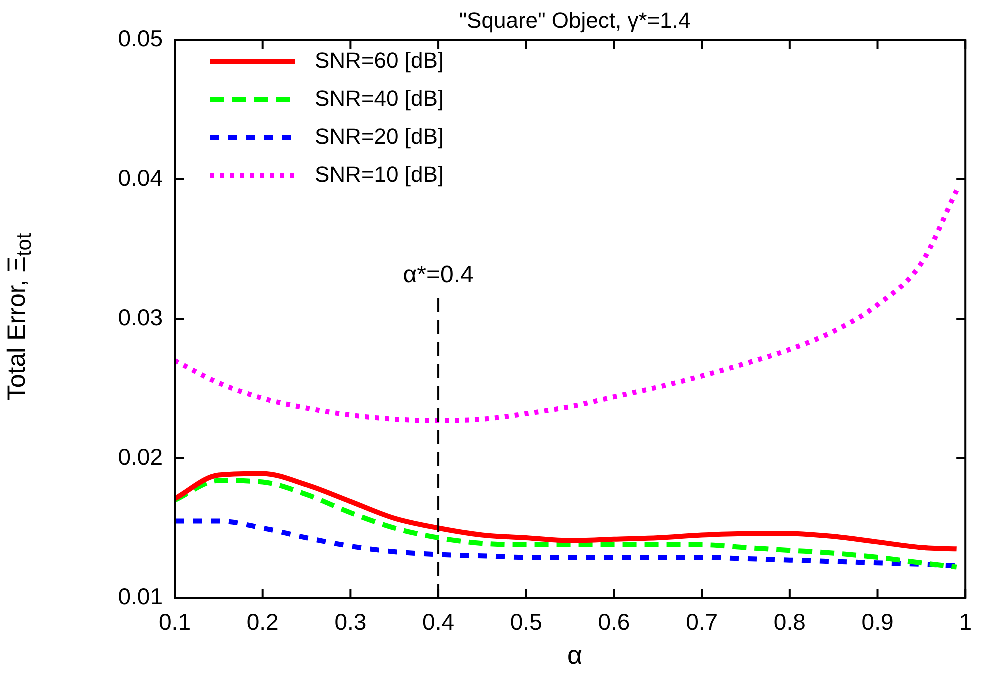 This screenshot has height=688, width=984. Describe the element at coordinates (262, 622) in the screenshot. I see `x-tick-label: 0.2` at that location.